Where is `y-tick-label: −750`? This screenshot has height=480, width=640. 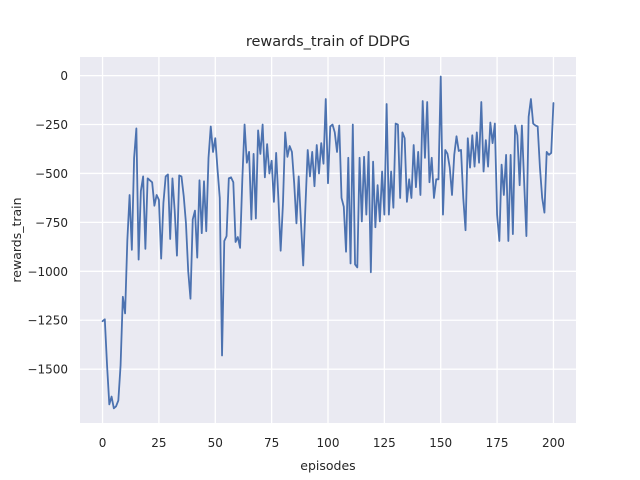
y-tick-label: −750 is located at coordinates (51, 223).